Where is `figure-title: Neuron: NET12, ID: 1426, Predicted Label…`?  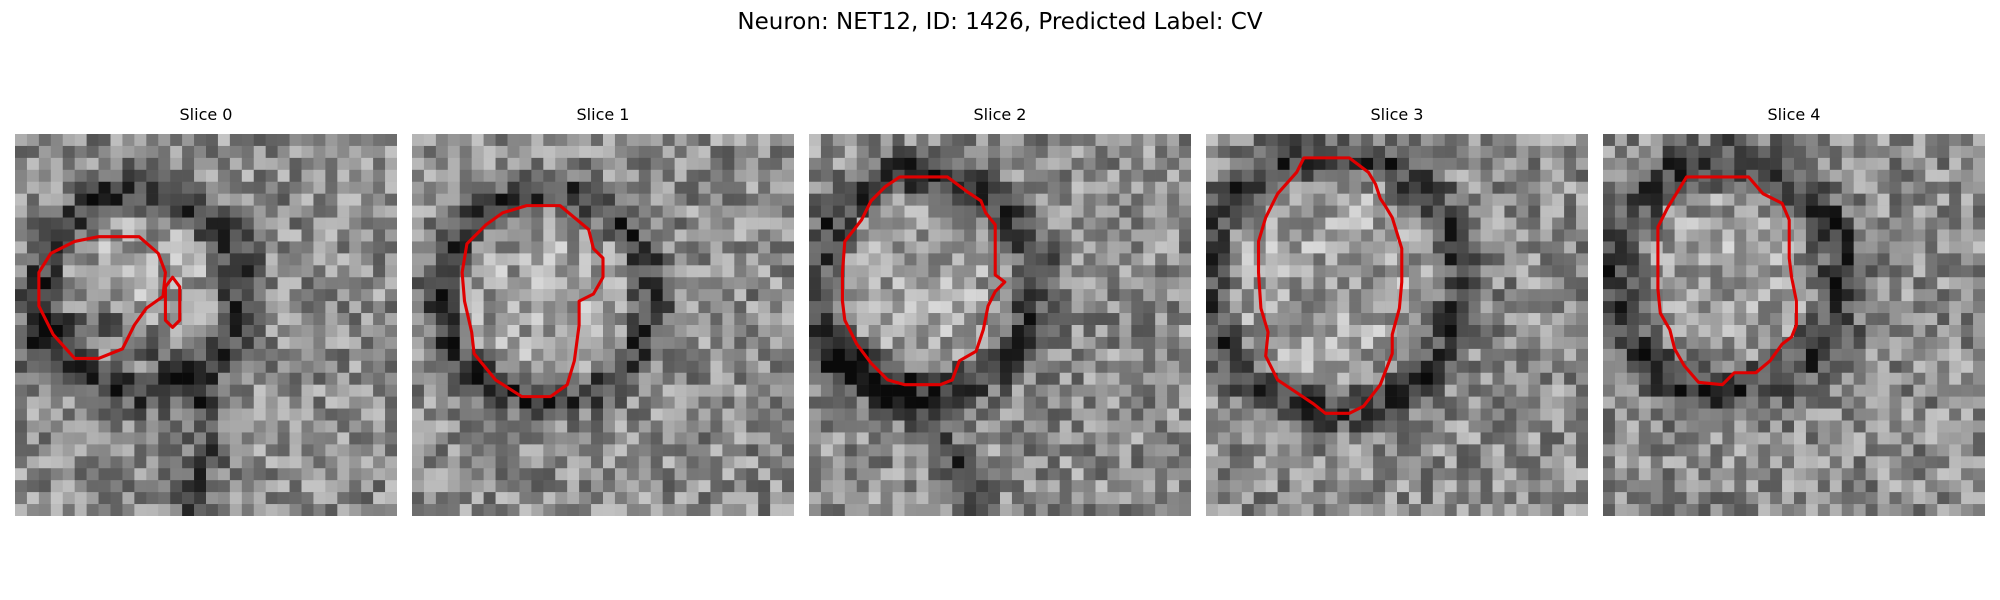
figure-title: Neuron: NET12, ID: 1426, Predicted Label… is located at coordinates (1000, 22).